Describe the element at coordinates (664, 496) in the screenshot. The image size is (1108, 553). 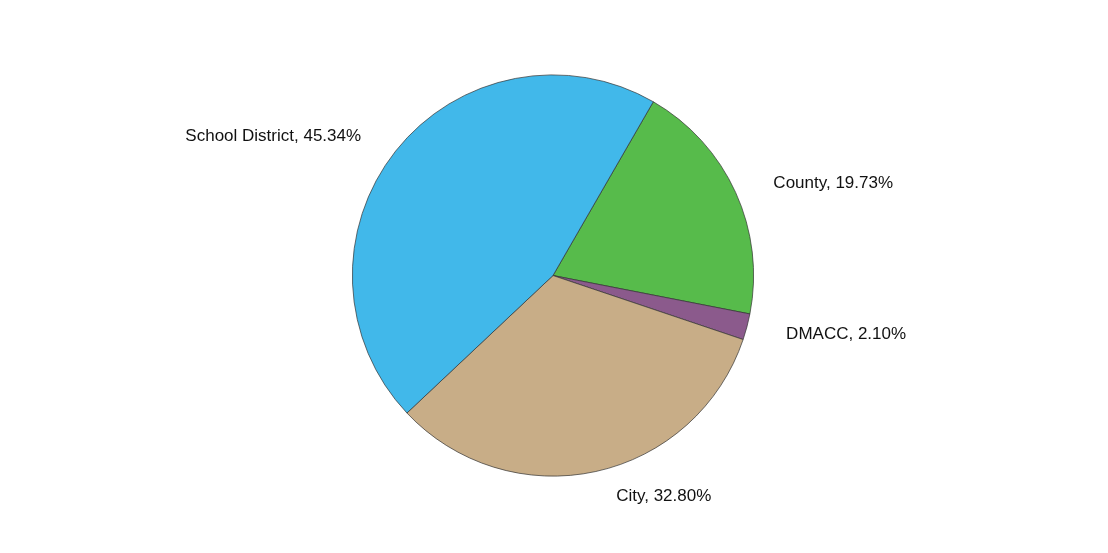
I see `slice-label: City, 32.80%` at that location.